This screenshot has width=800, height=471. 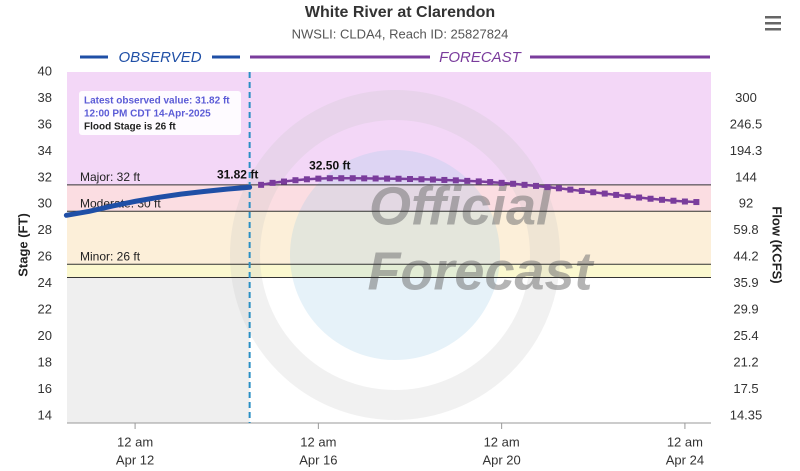 What do you see at coordinates (45, 70) in the screenshot?
I see `y-tick-label: 40` at bounding box center [45, 70].